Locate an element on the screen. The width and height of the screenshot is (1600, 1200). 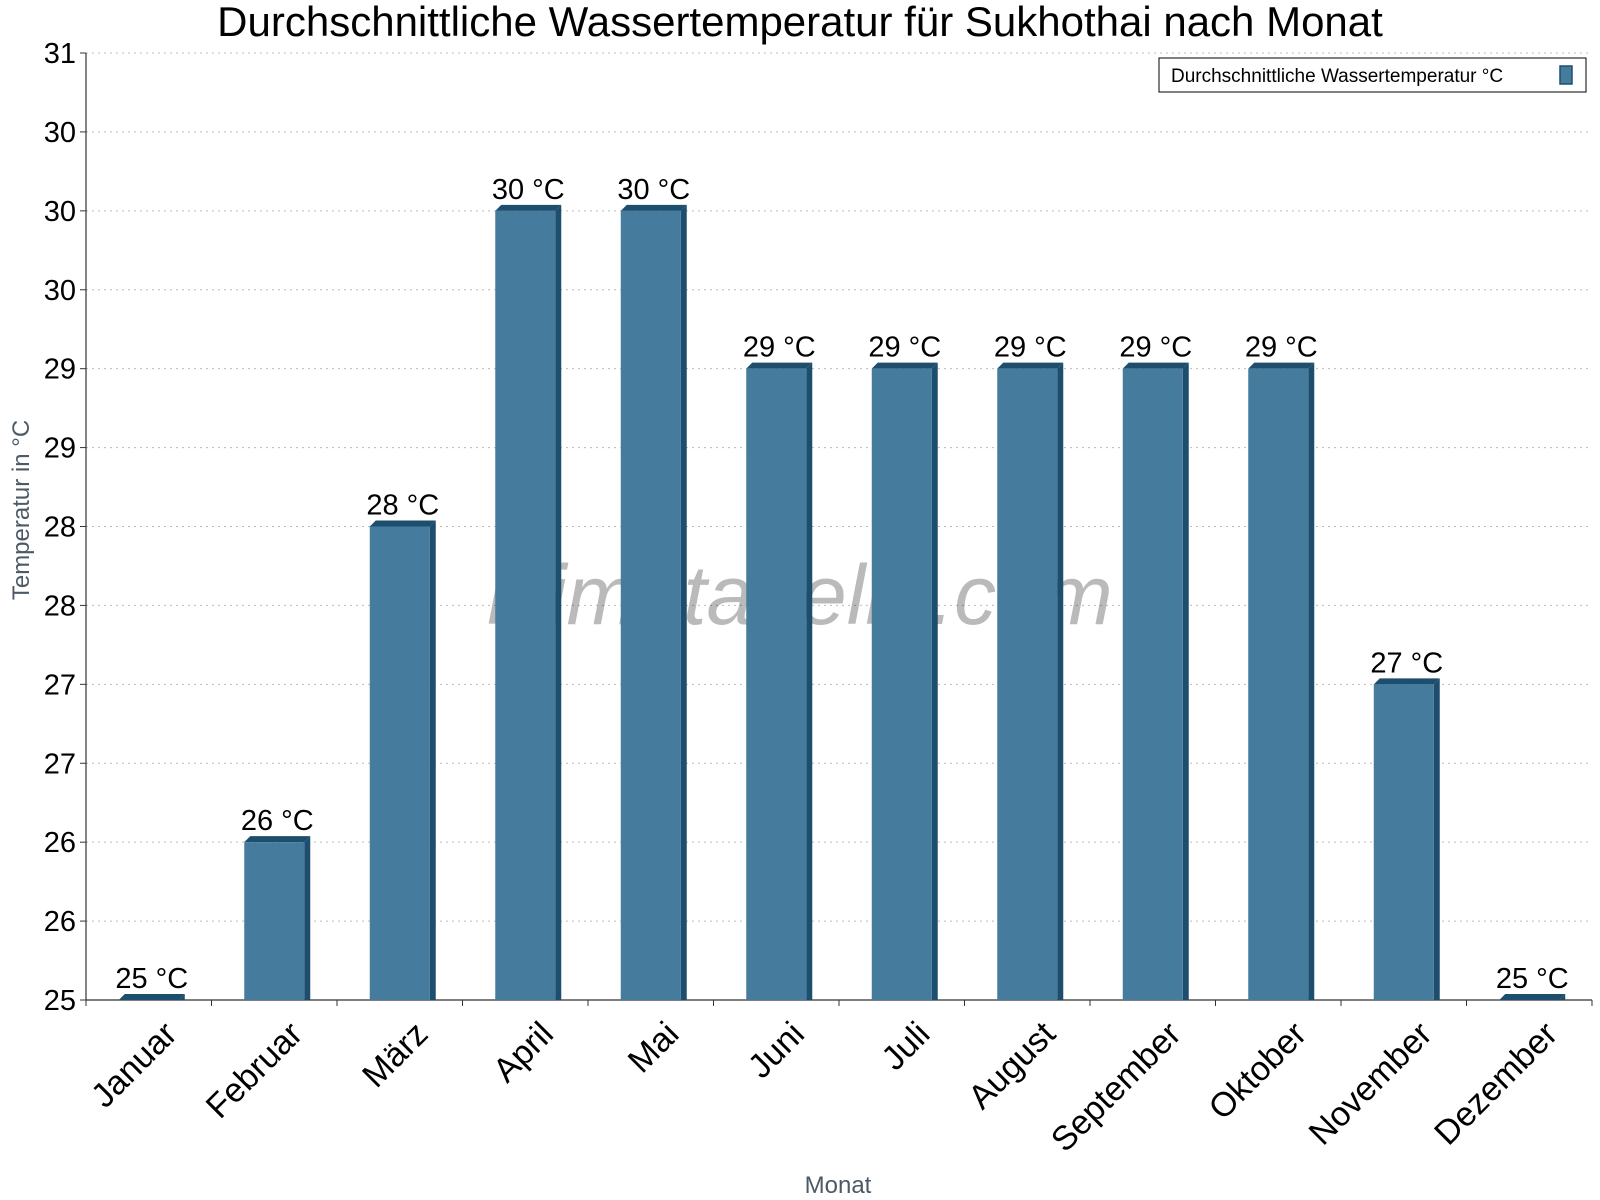
legend-box is located at coordinates (1372, 75).